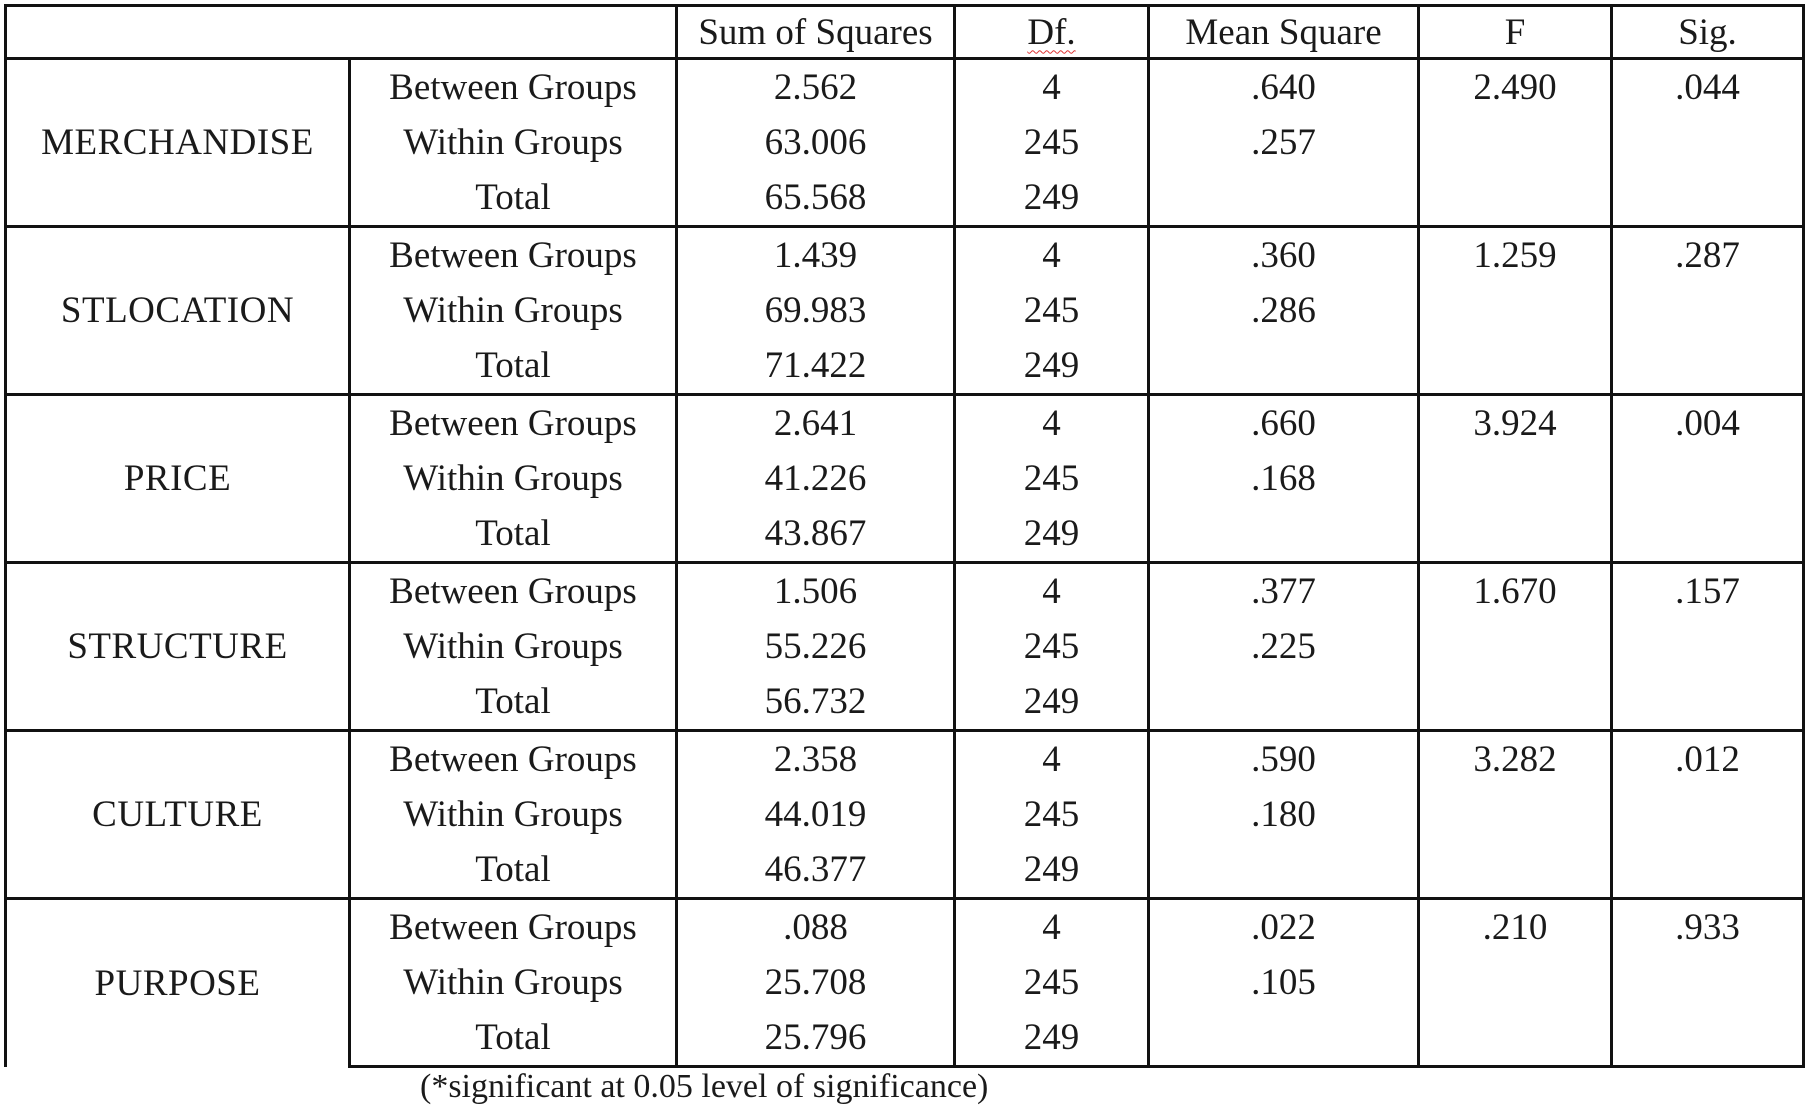  I want to click on sum-of-squares-cell: 65.568, so click(815, 199).